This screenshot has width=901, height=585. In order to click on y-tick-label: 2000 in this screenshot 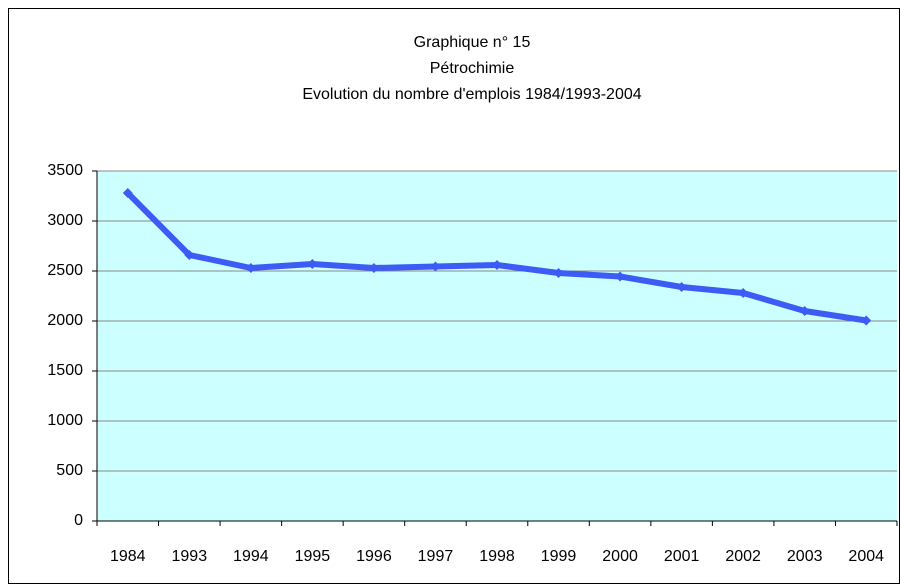, I will do `click(65, 320)`.